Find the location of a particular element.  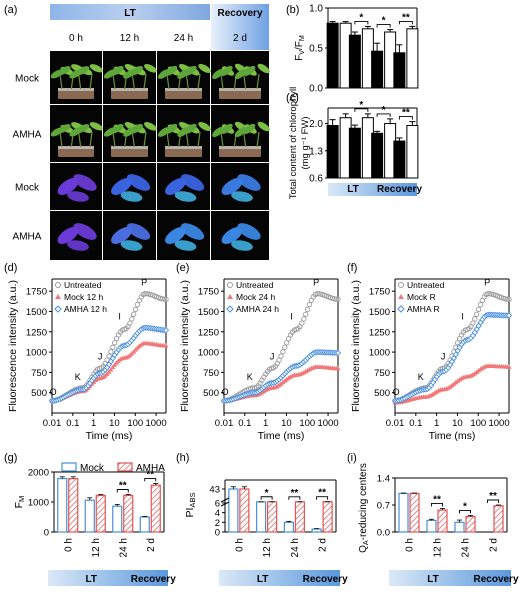

y-tick-label: 0.5 is located at coordinates (316, 49).